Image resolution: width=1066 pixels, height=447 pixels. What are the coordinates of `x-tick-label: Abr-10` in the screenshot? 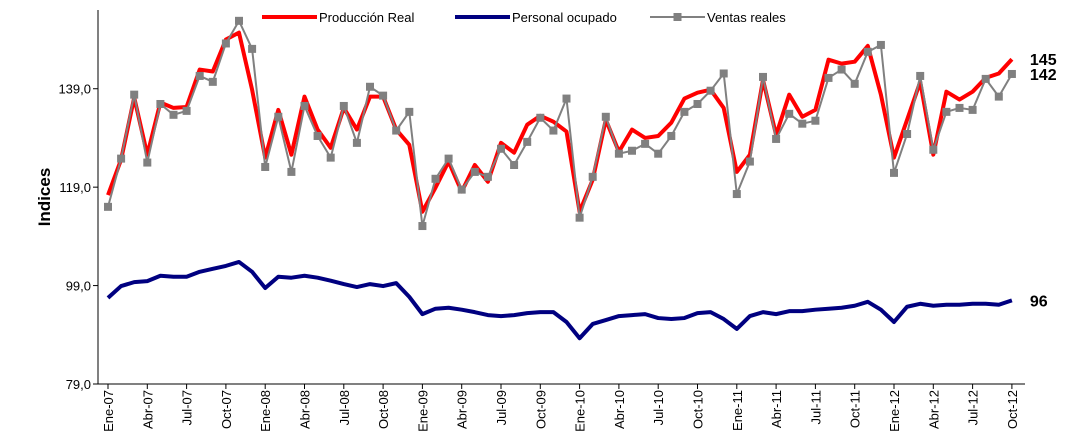 It's located at (619, 409).